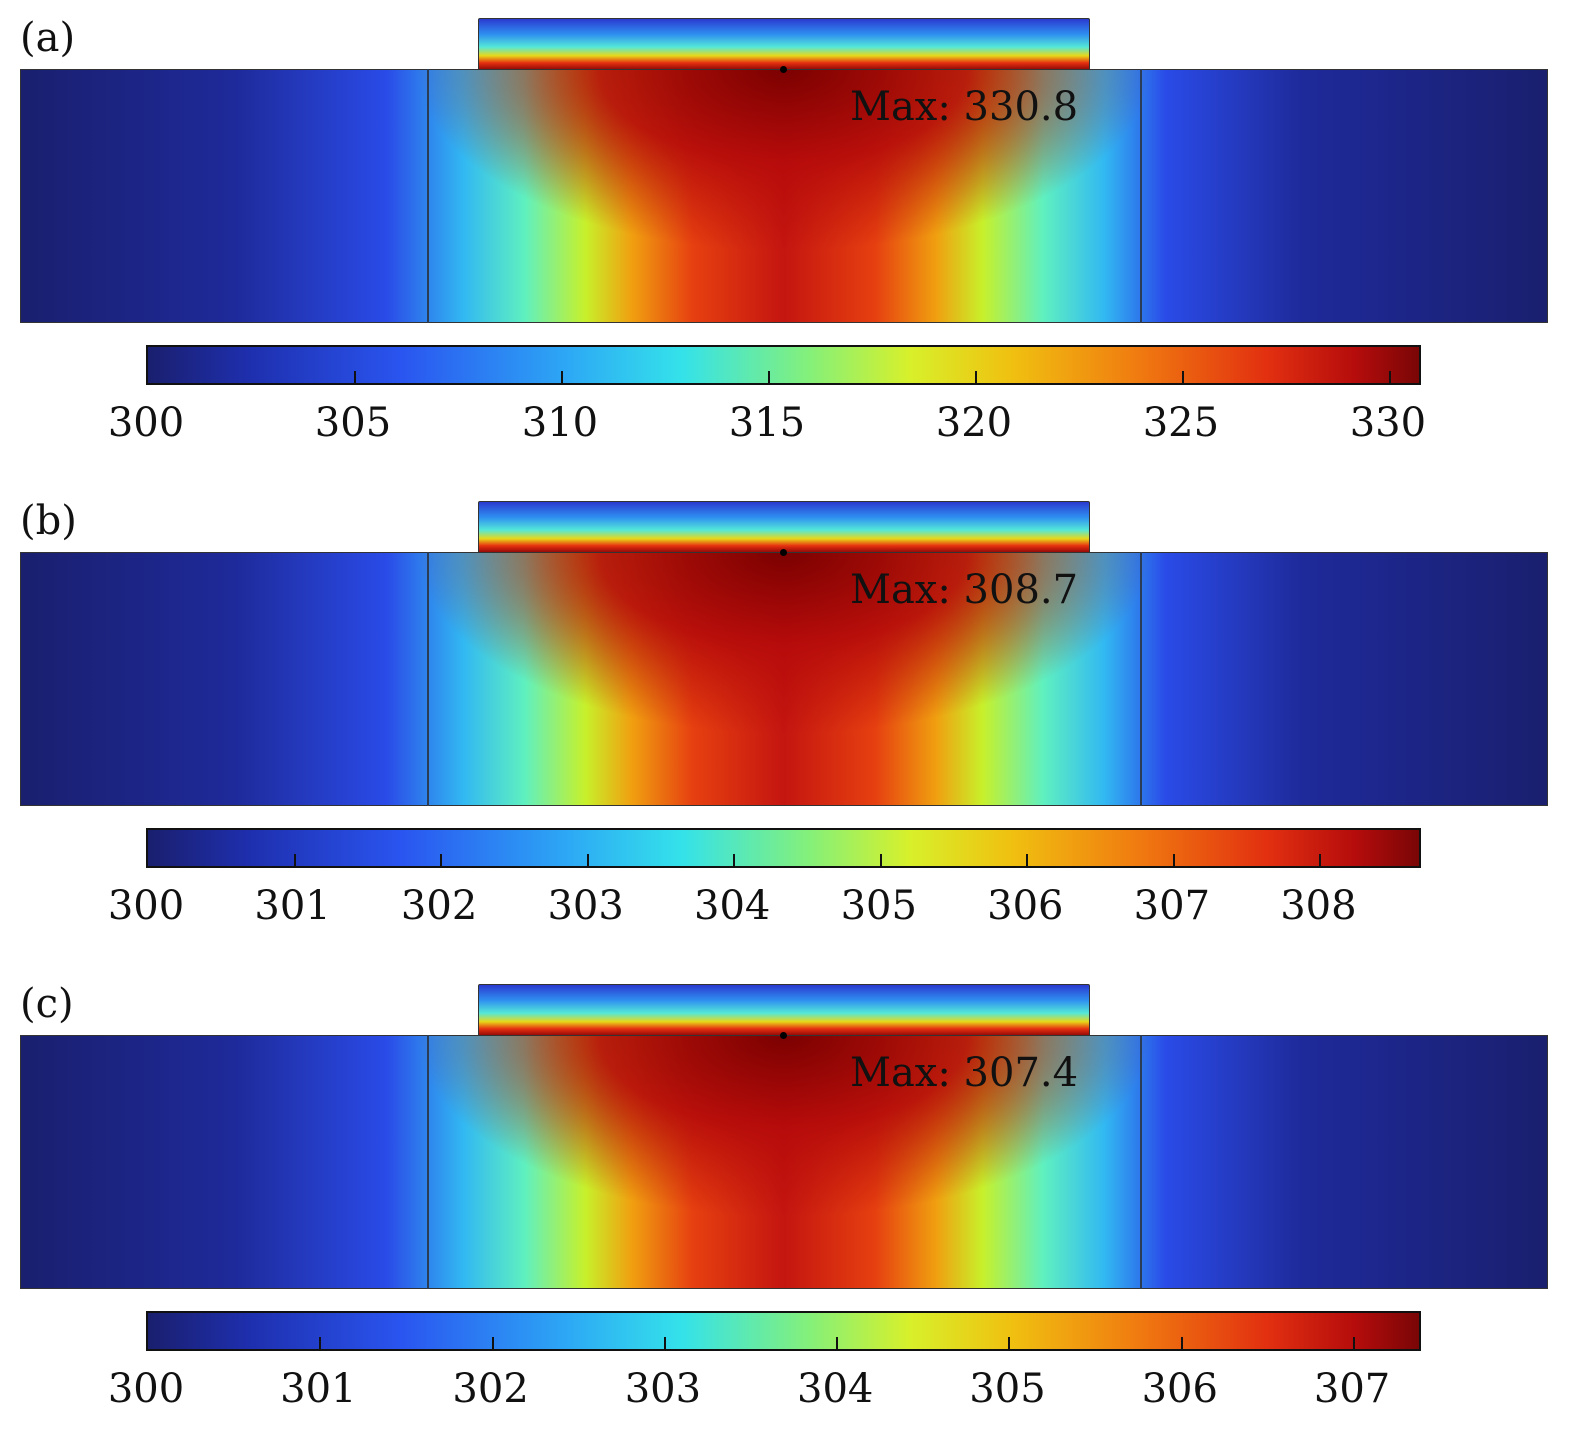 Image resolution: width=1575 pixels, height=1446 pixels. Describe the element at coordinates (974, 423) in the screenshot. I see `colorbar-tick-label: 320` at that location.